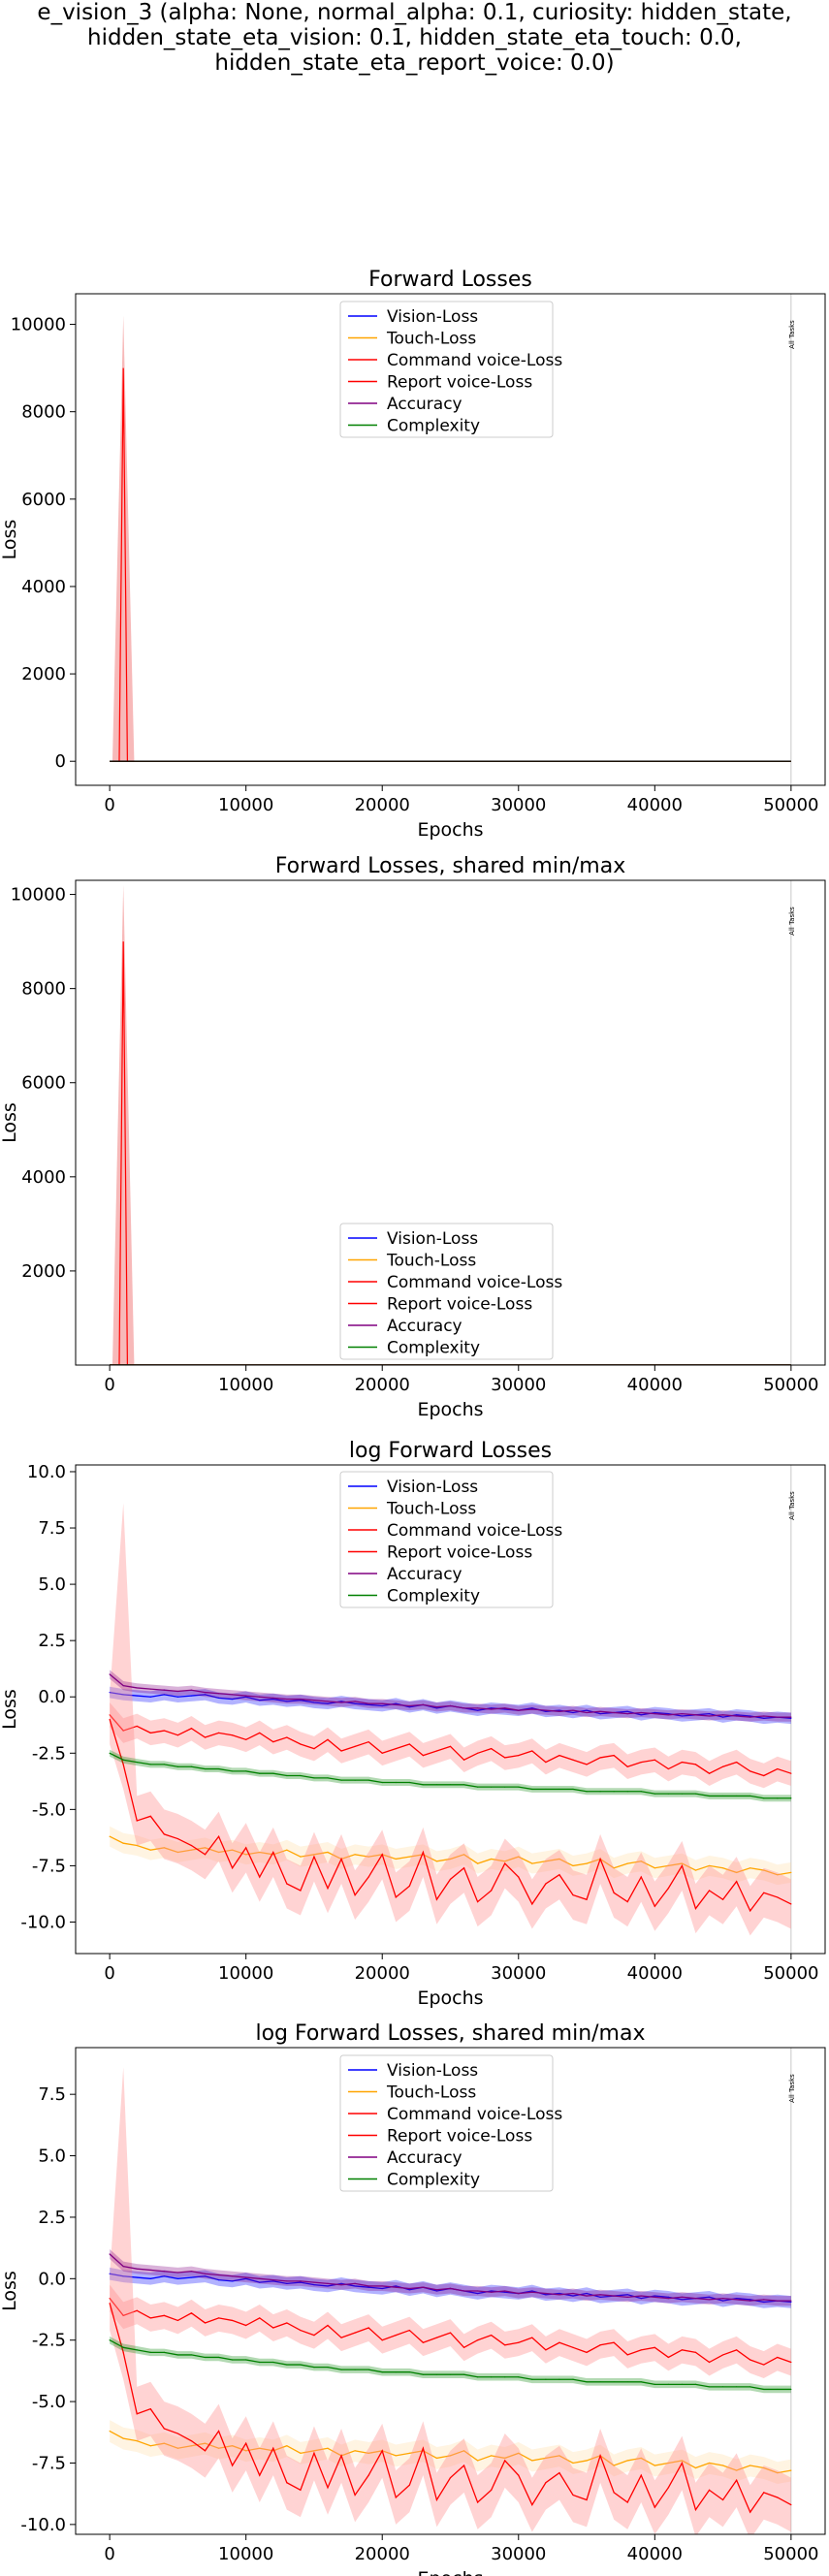 The height and width of the screenshot is (2576, 829). What do you see at coordinates (424, 1574) in the screenshot?
I see `legend-label: Accuracy` at bounding box center [424, 1574].